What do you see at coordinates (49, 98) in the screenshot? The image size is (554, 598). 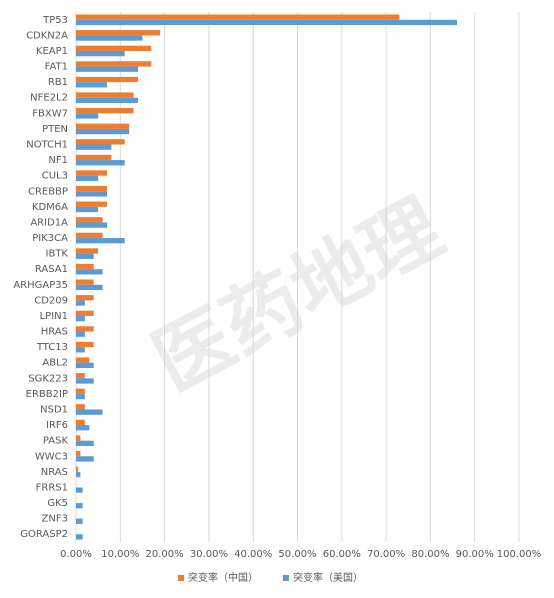 I see `y-tick-label: NFE2L2` at bounding box center [49, 98].